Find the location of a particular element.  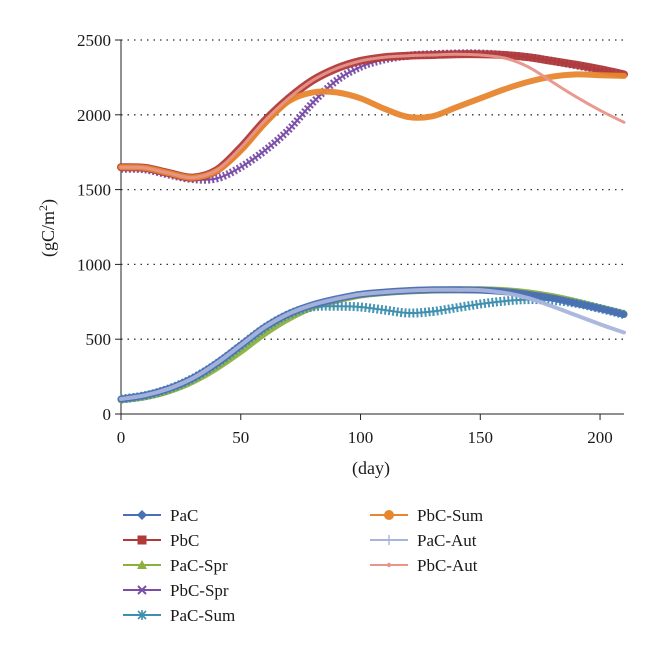

legend-marker-square is located at coordinates (142, 540).